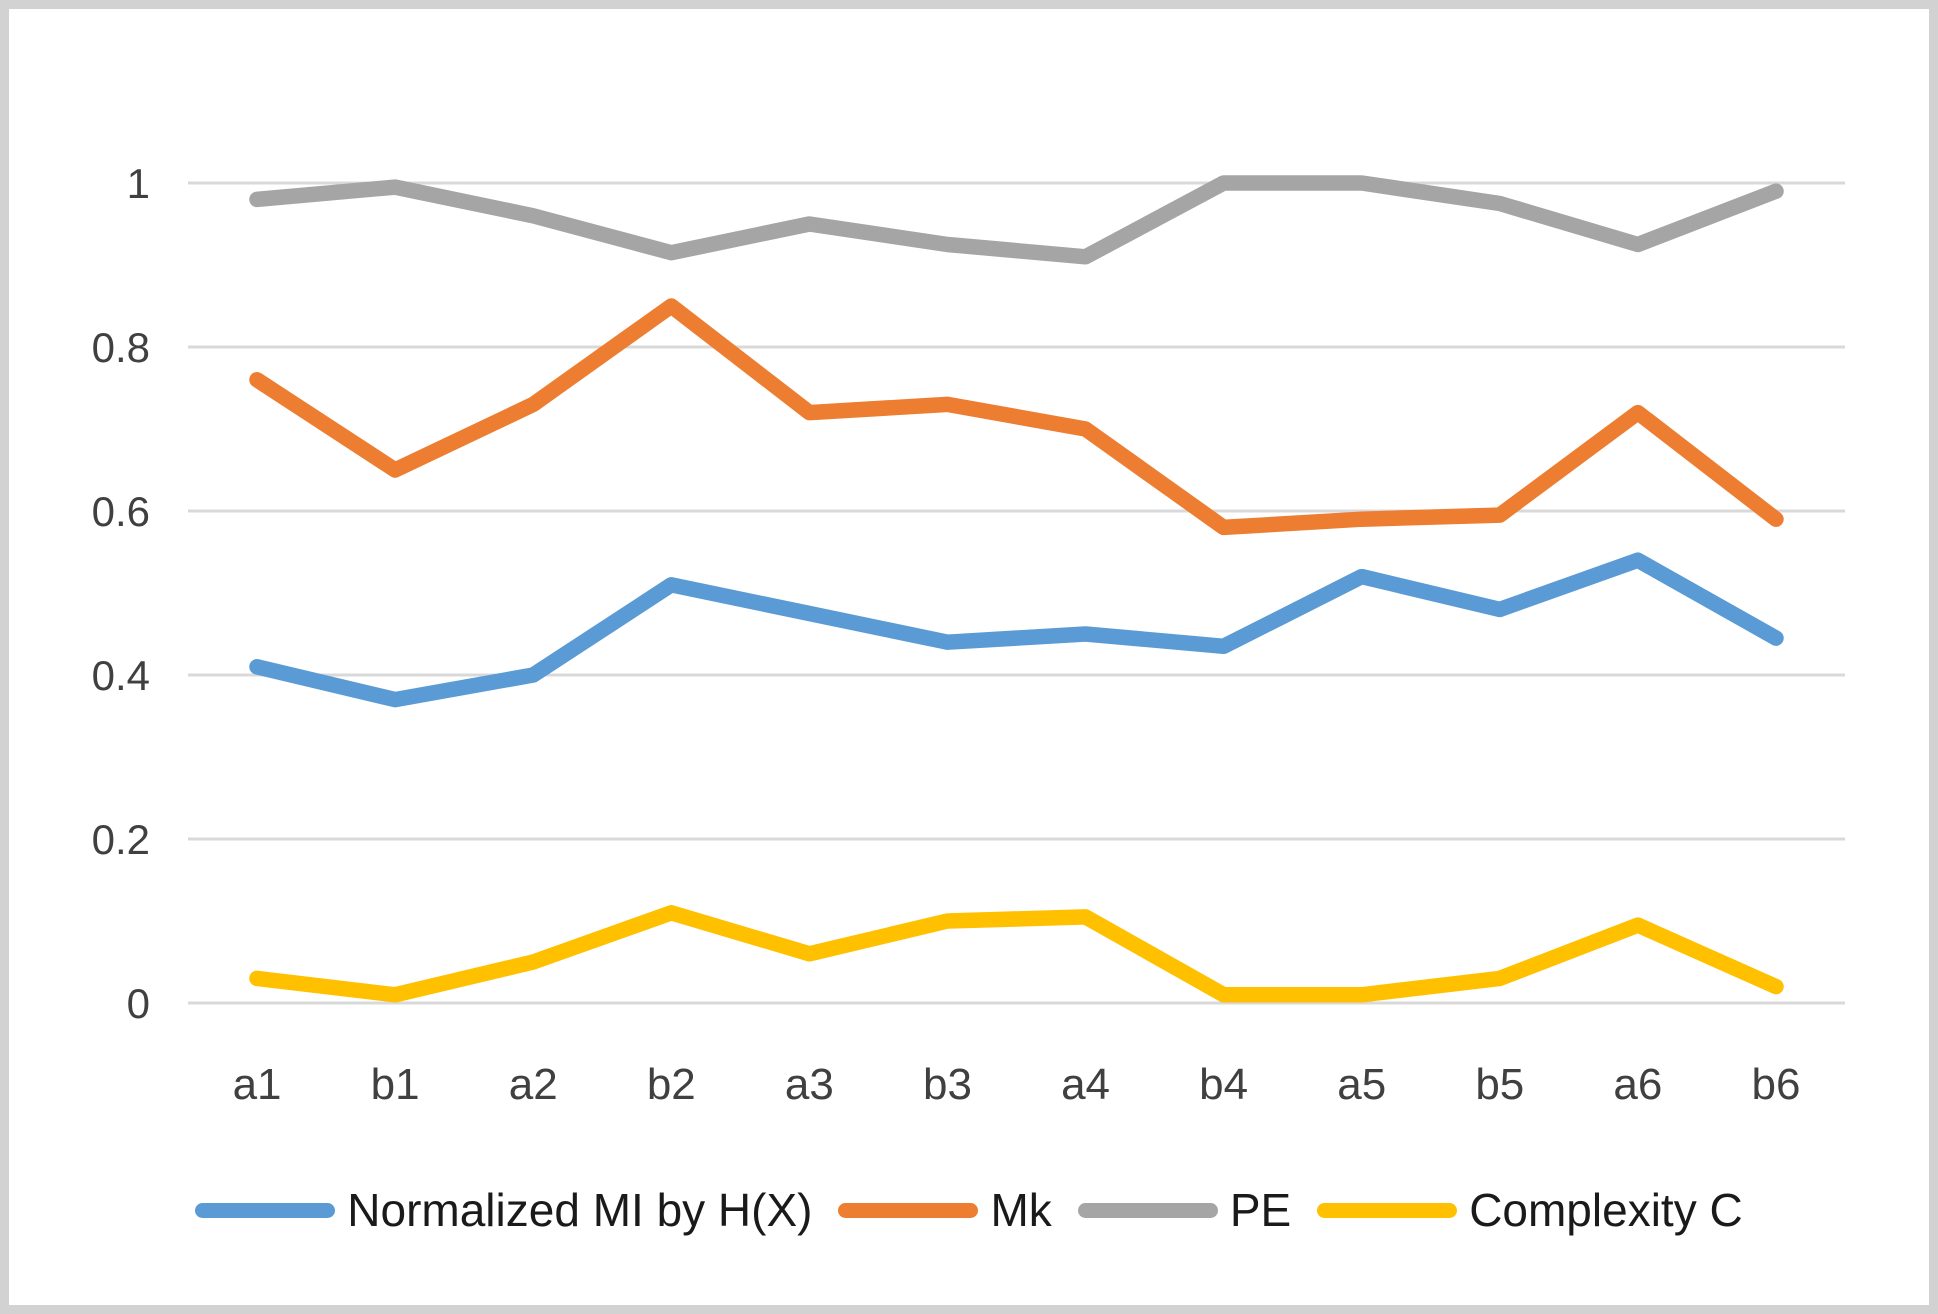  What do you see at coordinates (1499, 1084) in the screenshot?
I see `x-tick-label-b5: b5` at bounding box center [1499, 1084].